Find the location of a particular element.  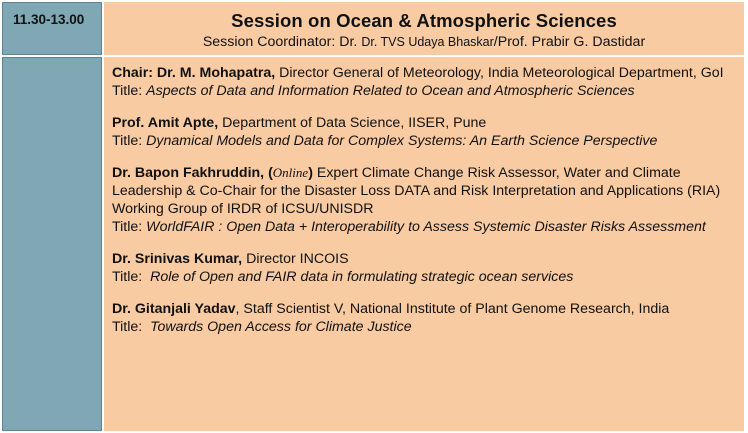

speaker-name-close: ) is located at coordinates (310, 173).